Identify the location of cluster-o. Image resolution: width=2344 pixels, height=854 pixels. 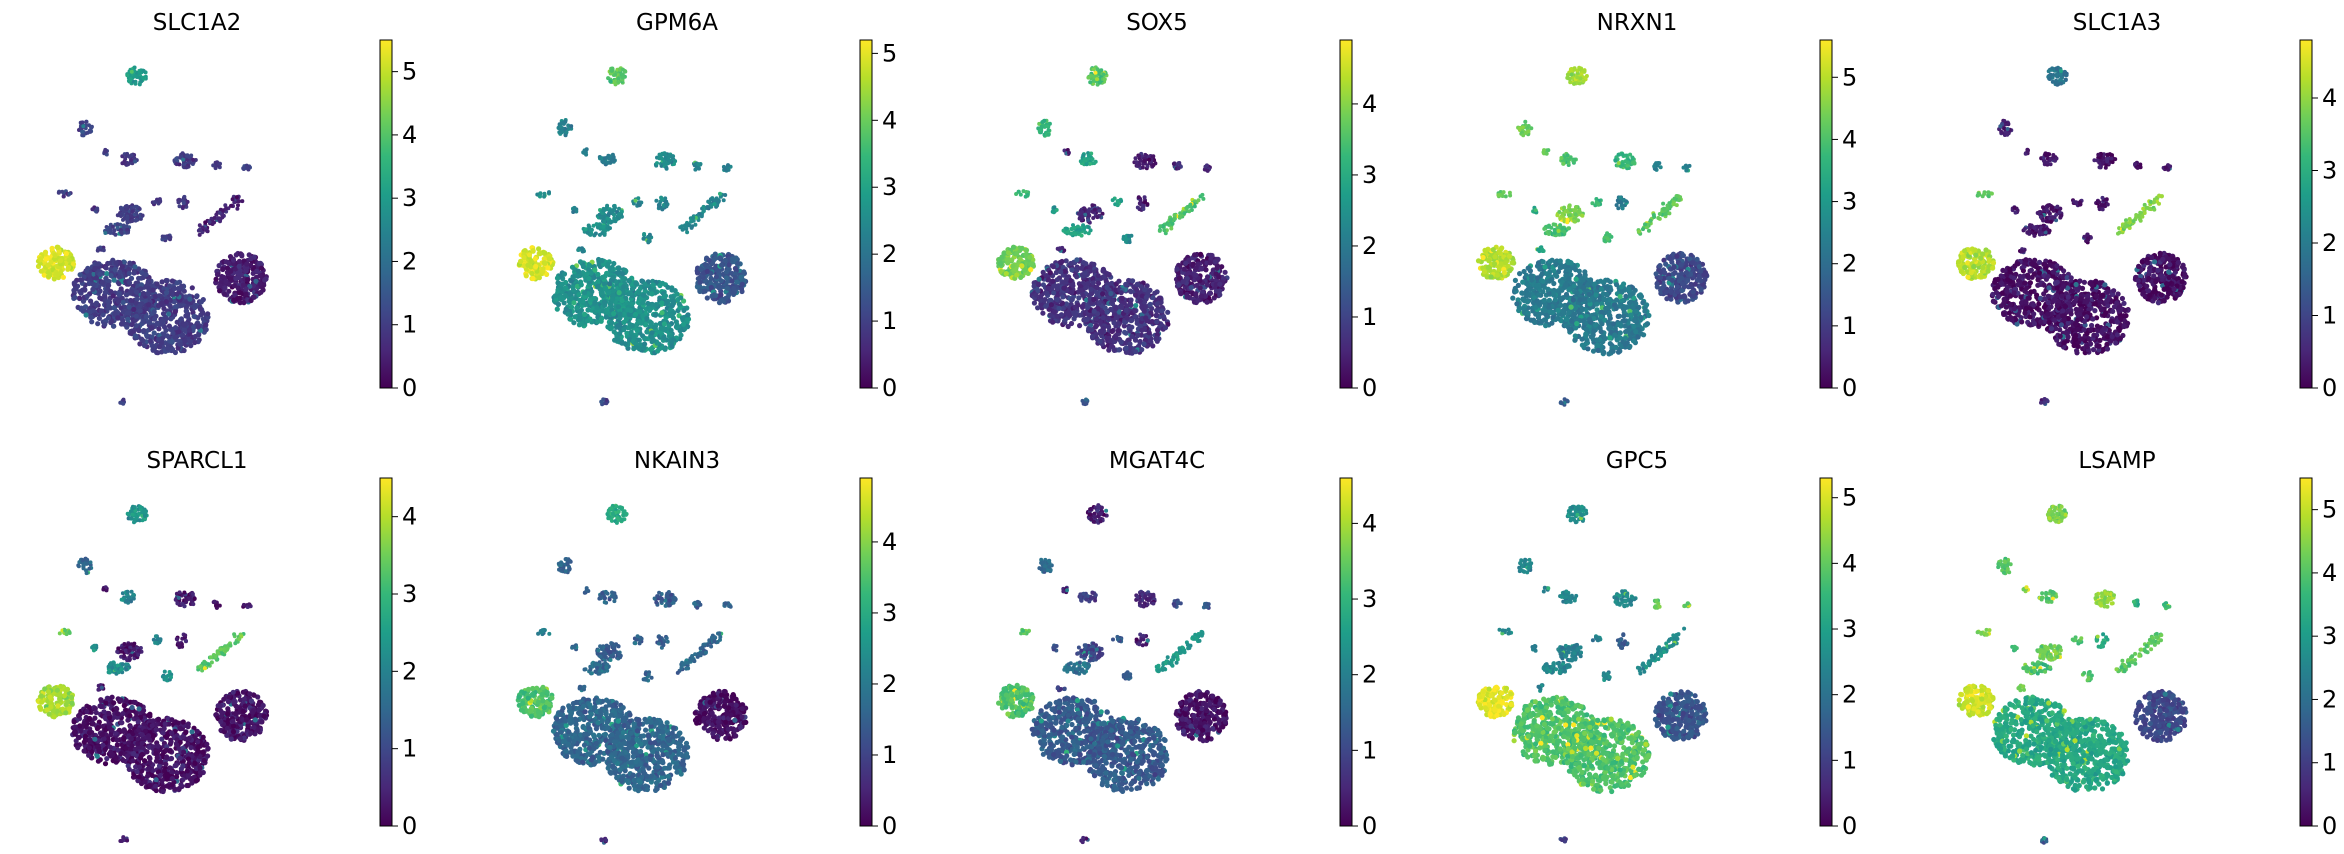
(637, 202).